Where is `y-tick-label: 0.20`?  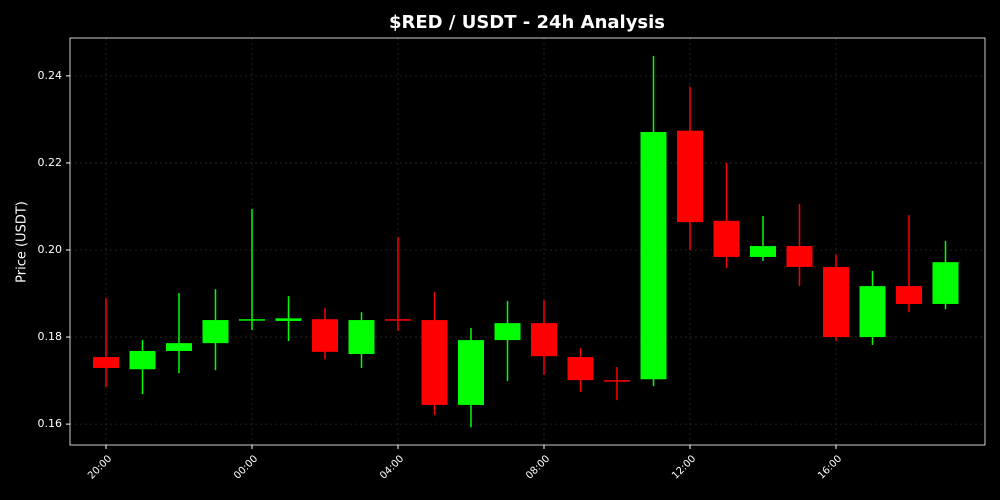 y-tick-label: 0.20 is located at coordinates (50, 249).